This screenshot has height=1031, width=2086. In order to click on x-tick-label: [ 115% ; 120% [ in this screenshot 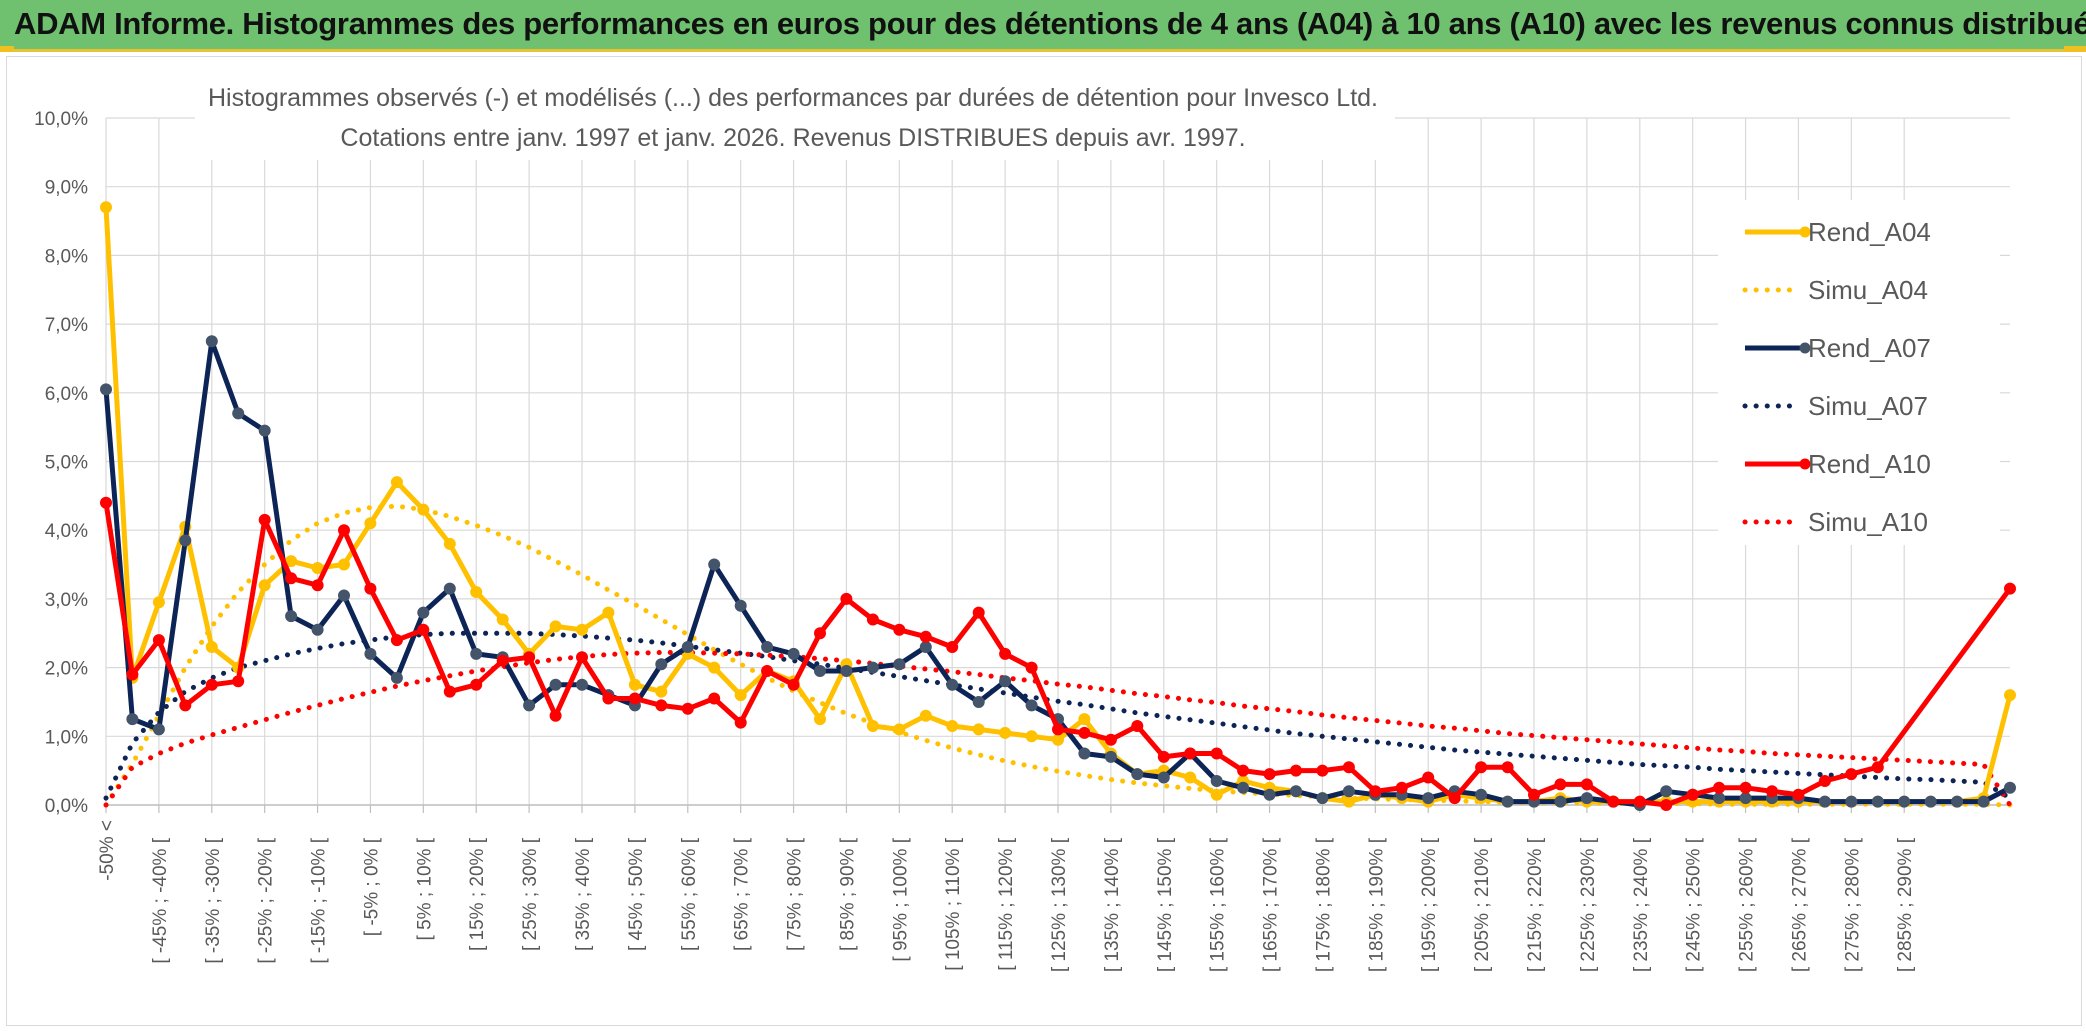, I will do `click(1006, 903)`.